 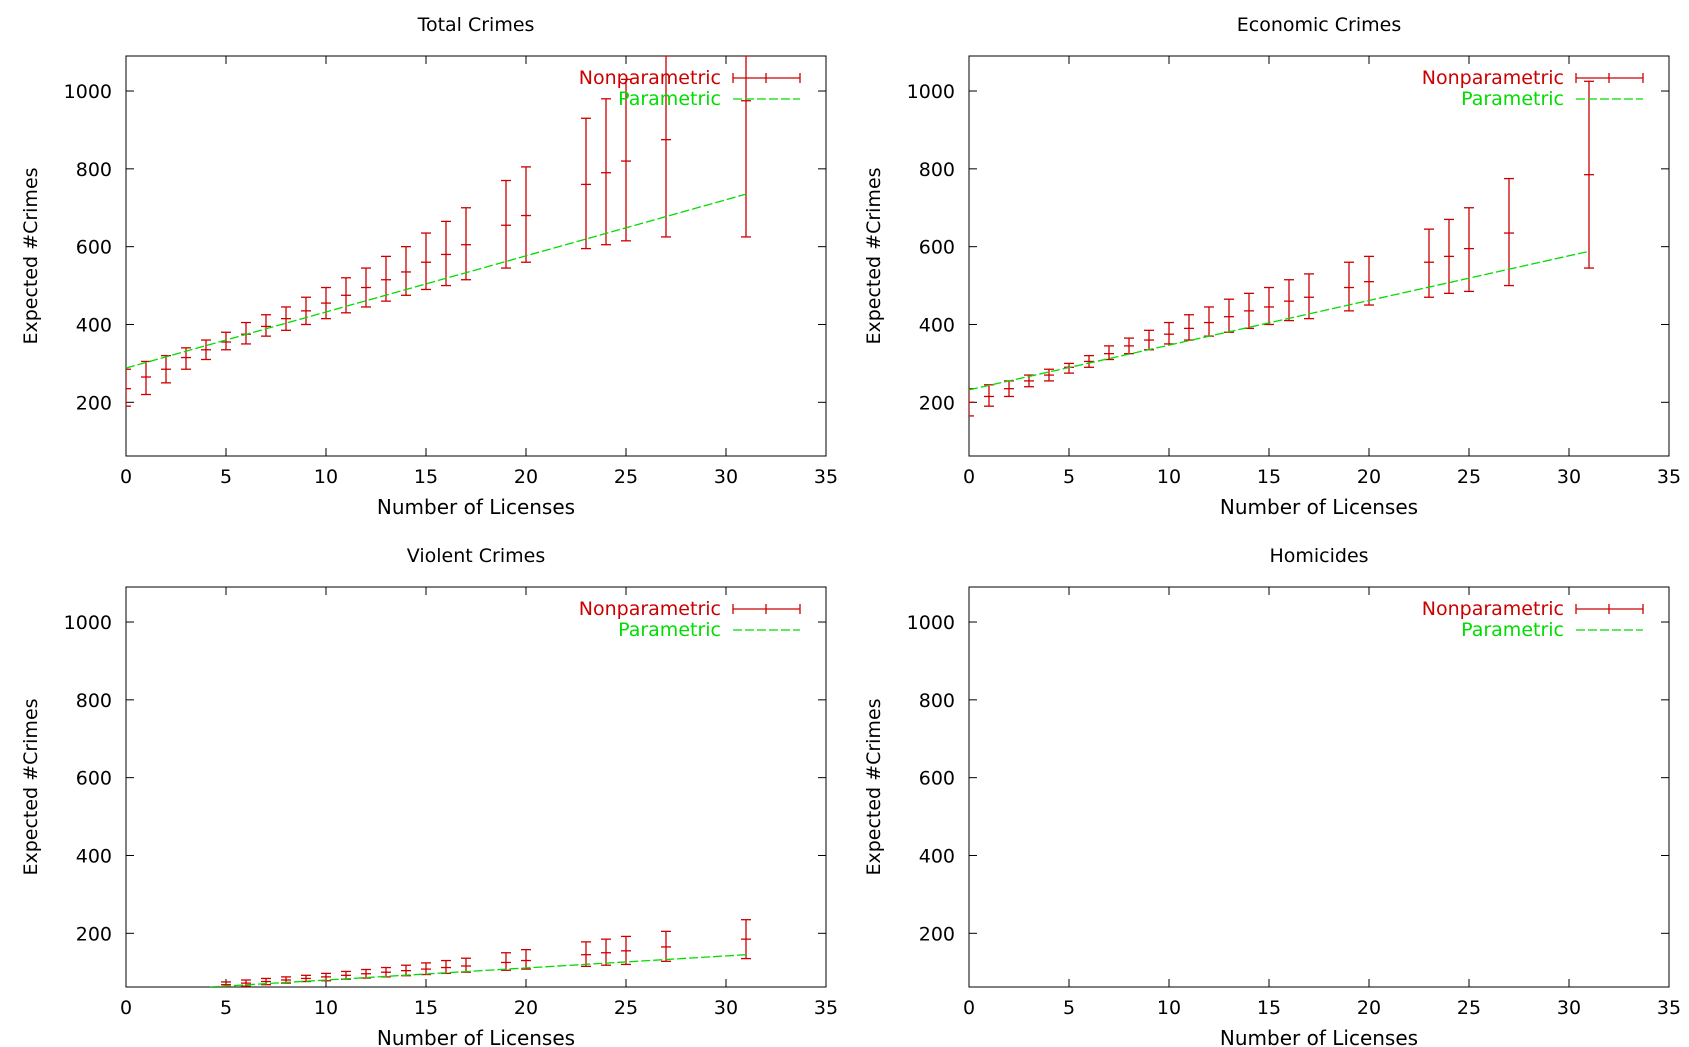 What do you see at coordinates (1318, 556) in the screenshot?
I see `chart-title: Homicides` at bounding box center [1318, 556].